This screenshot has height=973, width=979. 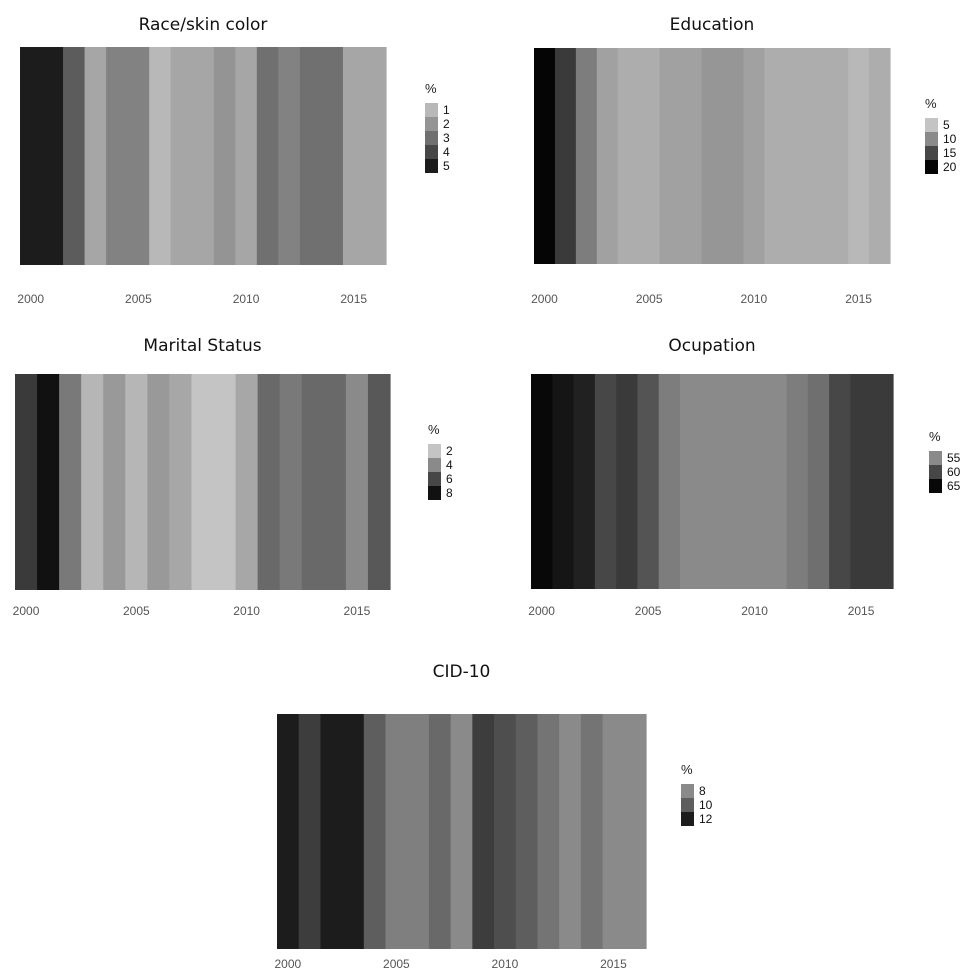 What do you see at coordinates (954, 458) in the screenshot?
I see `legend-label: 55` at bounding box center [954, 458].